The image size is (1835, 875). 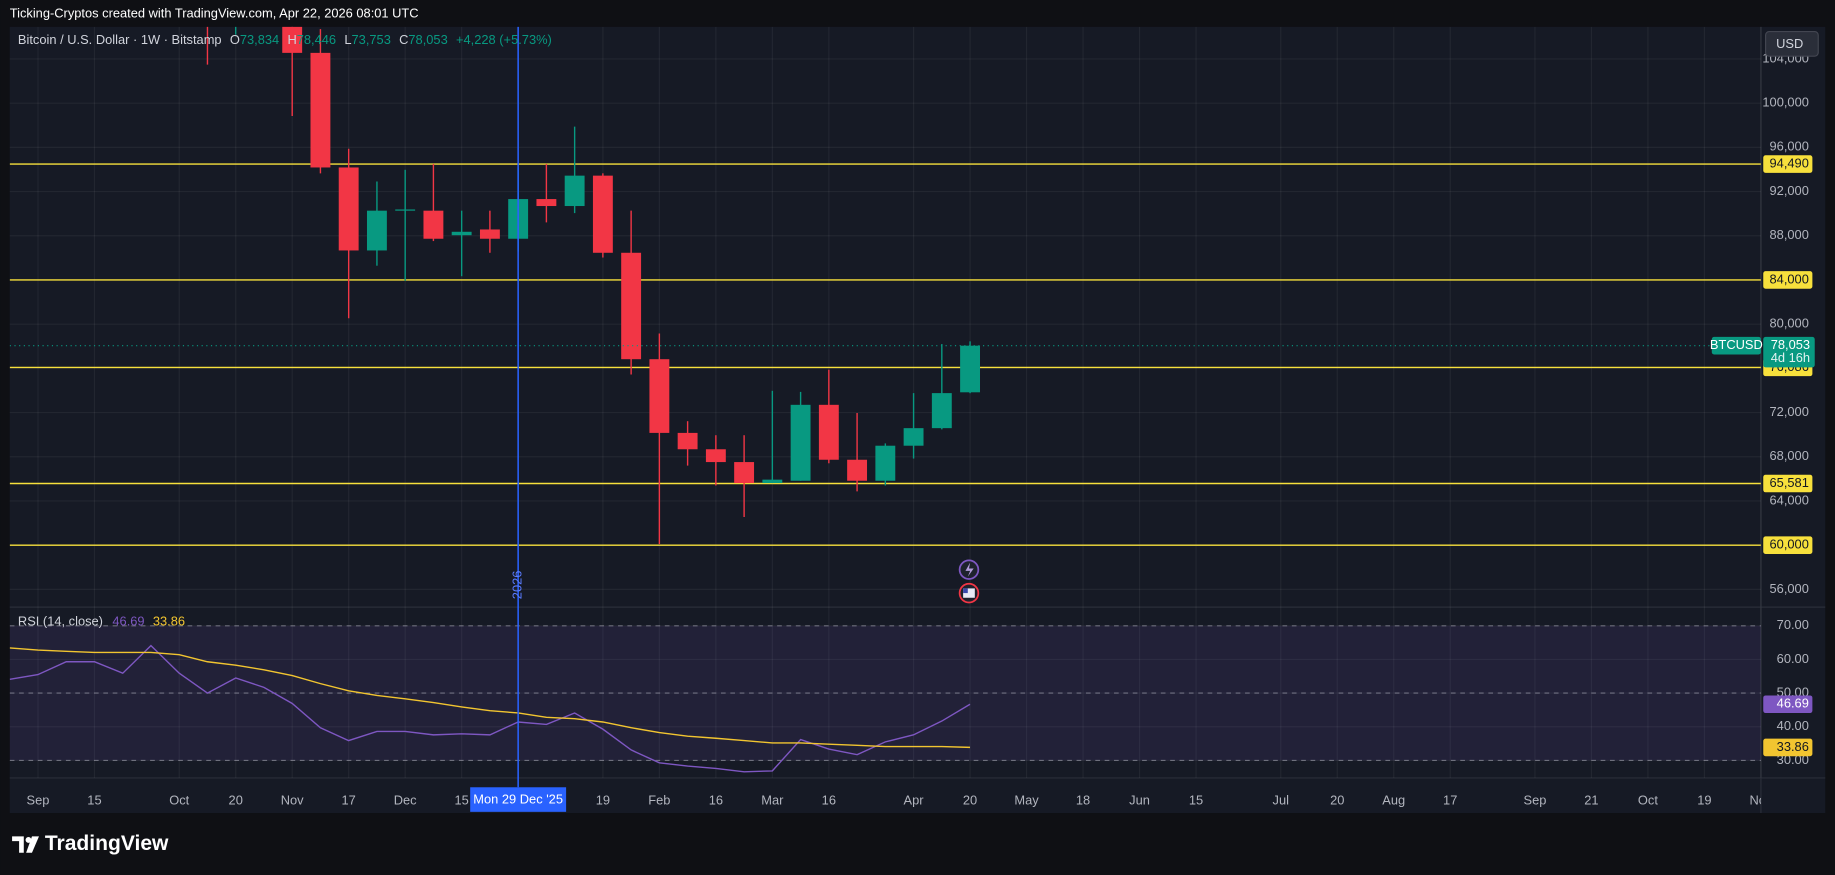 I want to click on level-label: 65,581, so click(x=1789, y=482).